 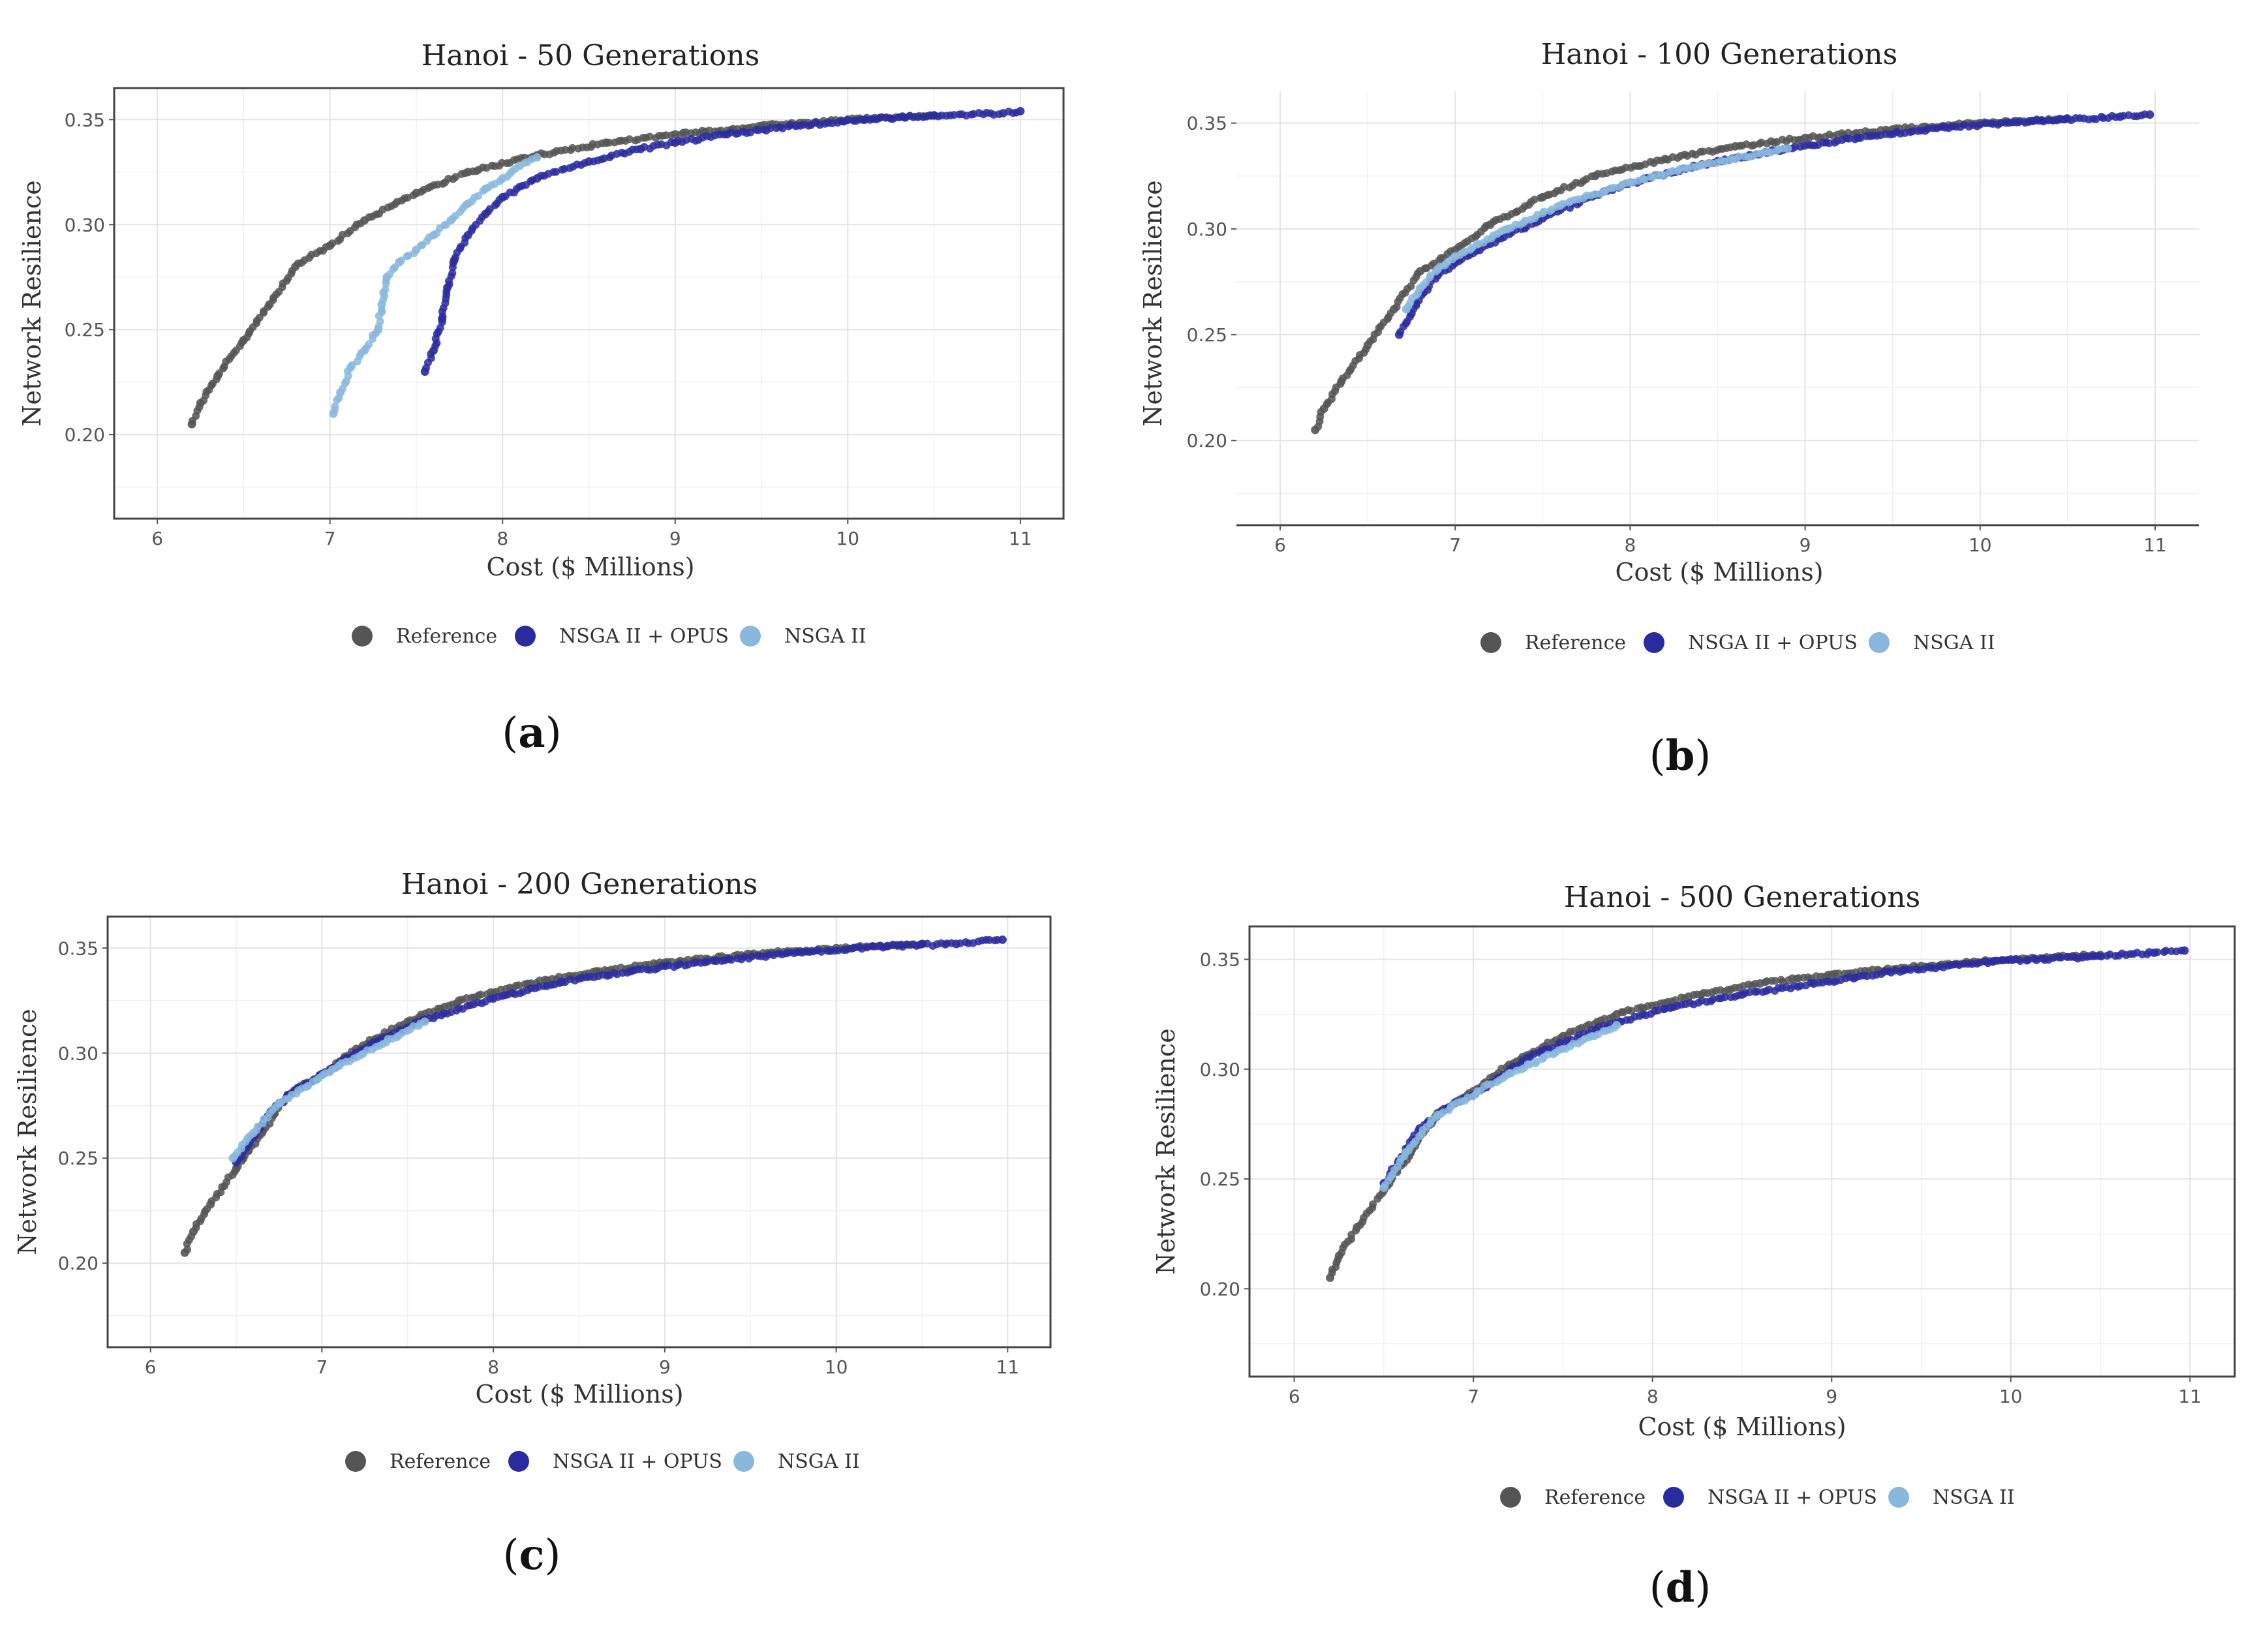 I want to click on chart-title: Hanoi - 100 Generations, so click(x=1719, y=54).